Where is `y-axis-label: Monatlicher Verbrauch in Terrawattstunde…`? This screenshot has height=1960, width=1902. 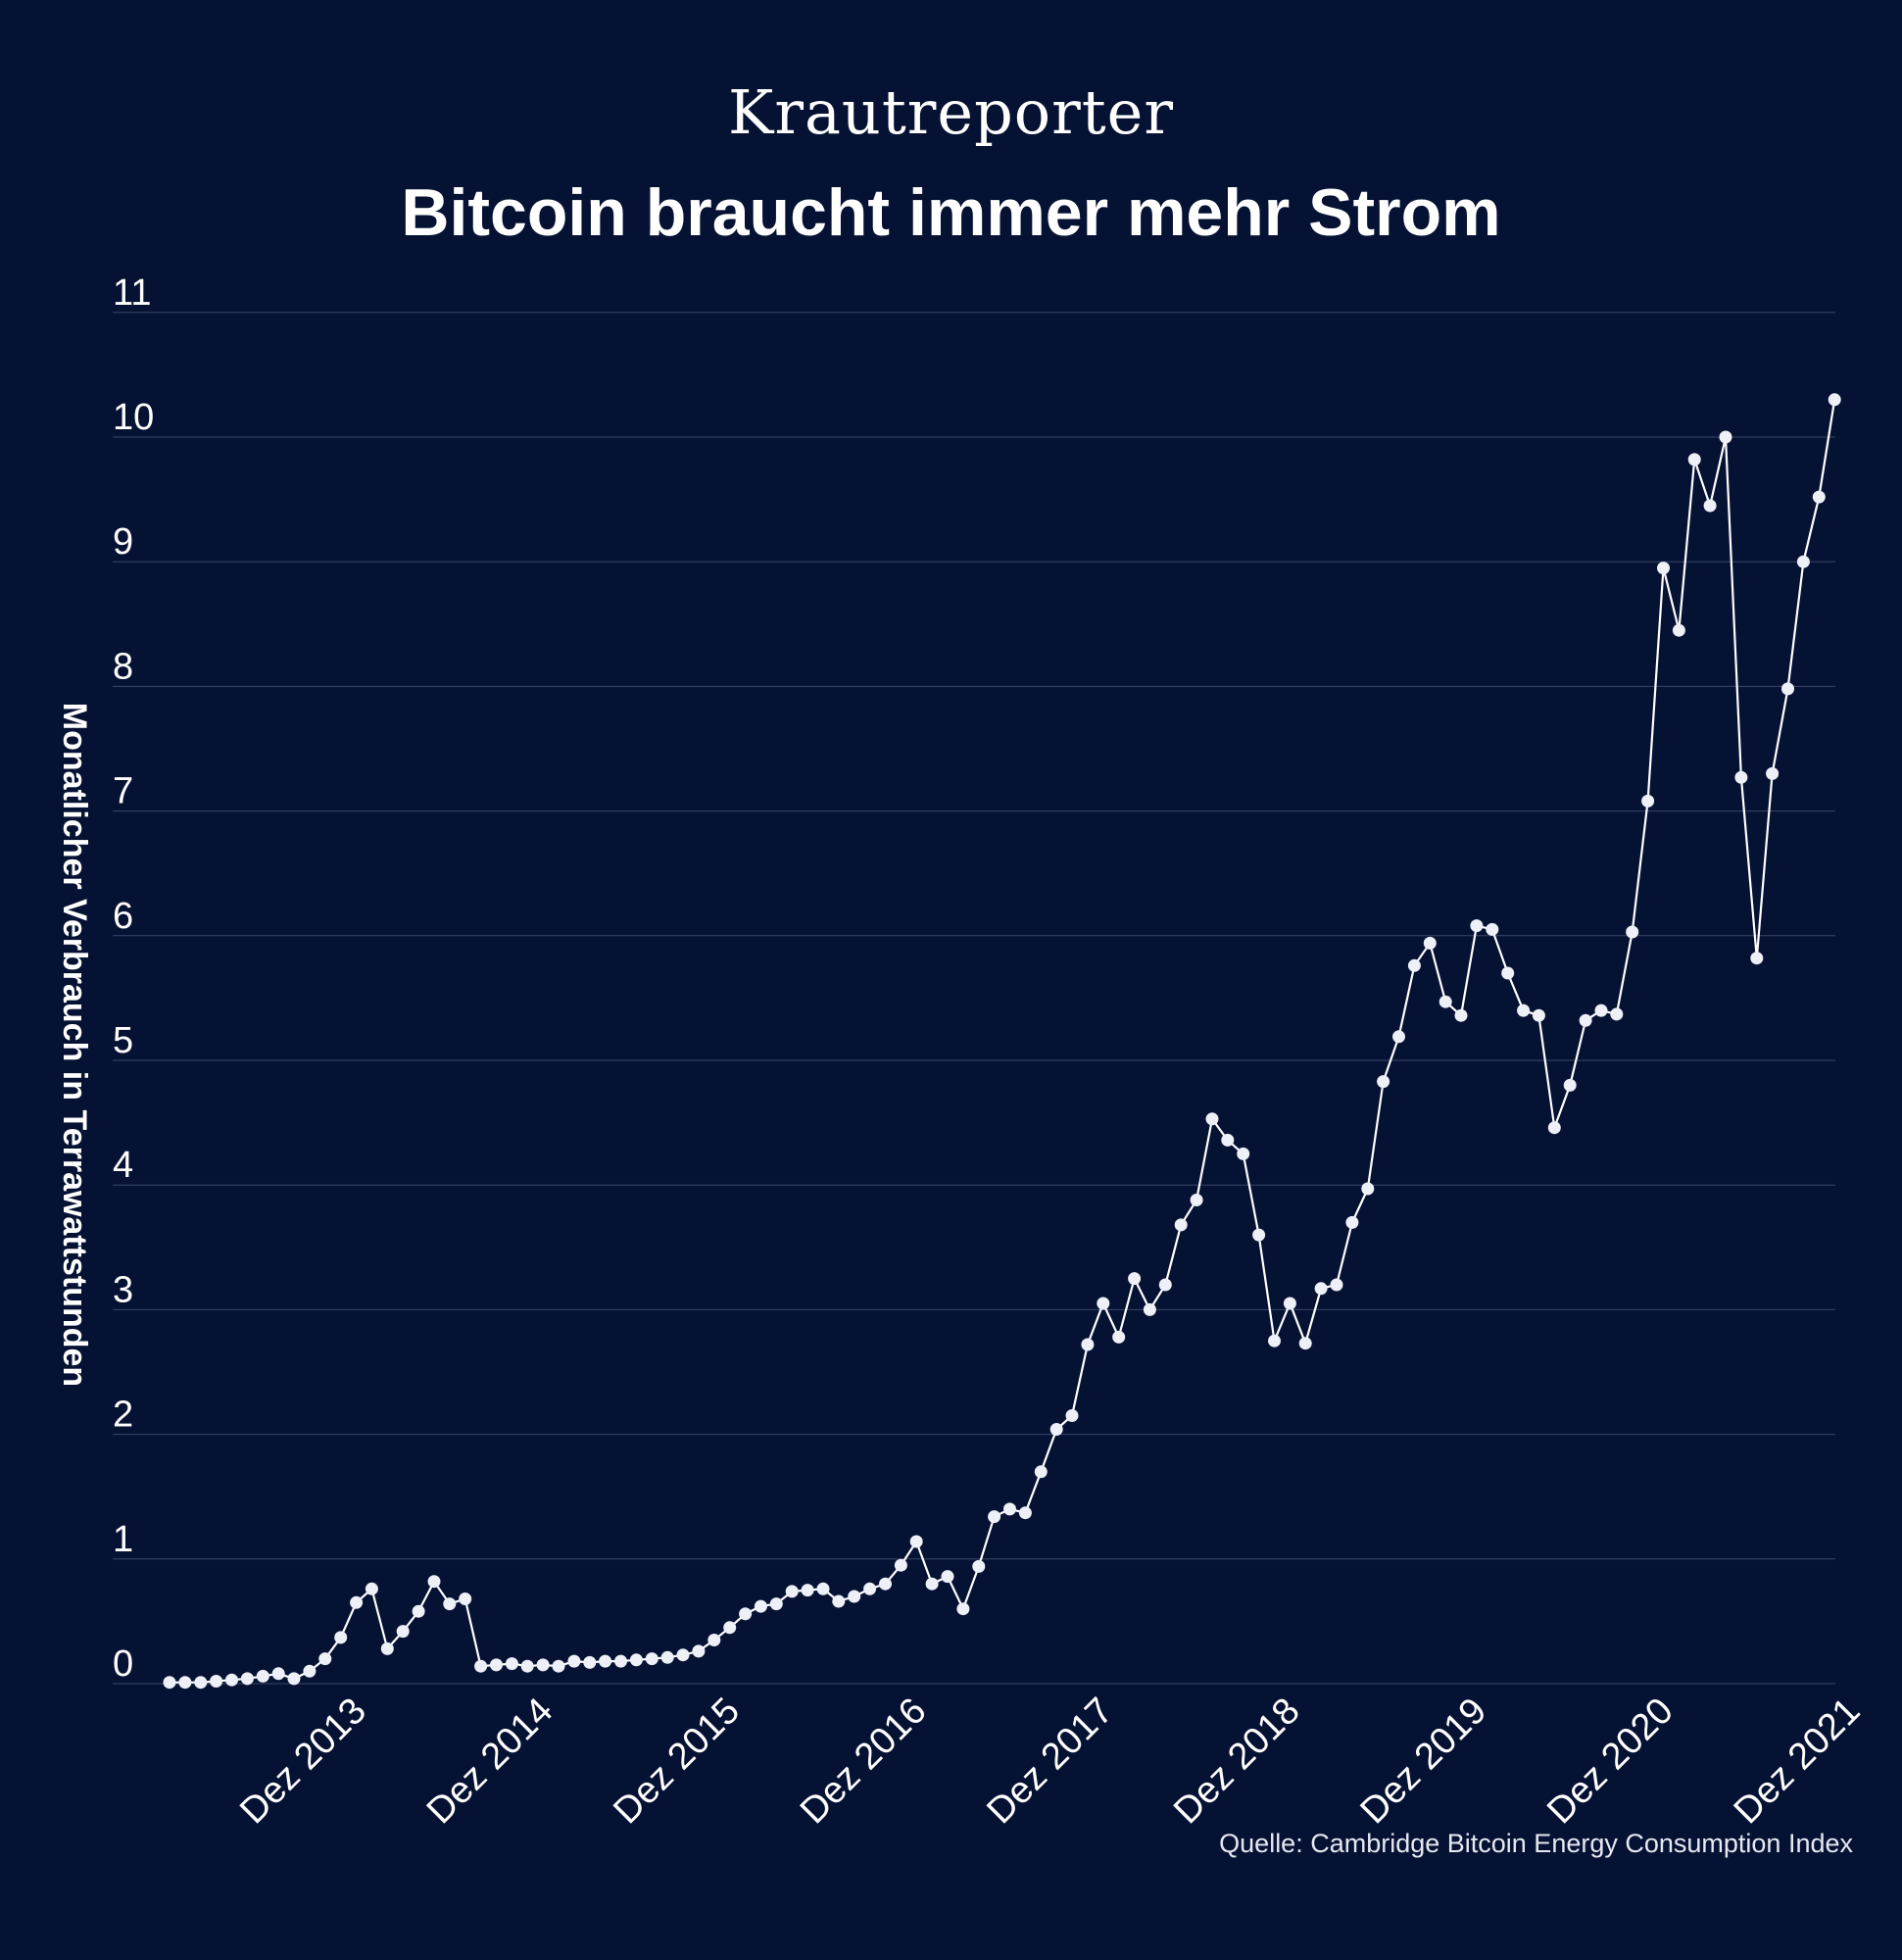 y-axis-label: Monatlicher Verbrauch in Terrawattstunde… is located at coordinates (74, 1045).